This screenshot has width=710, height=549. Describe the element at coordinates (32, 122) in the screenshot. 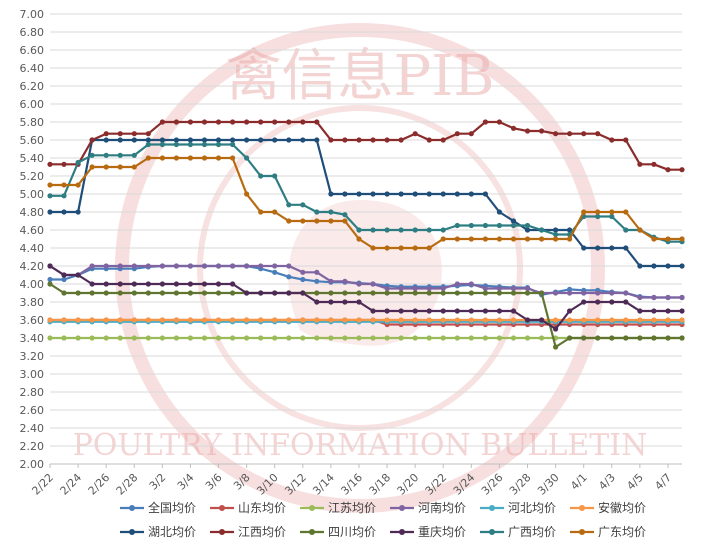

I see `y-tick-label: 5.80` at that location.